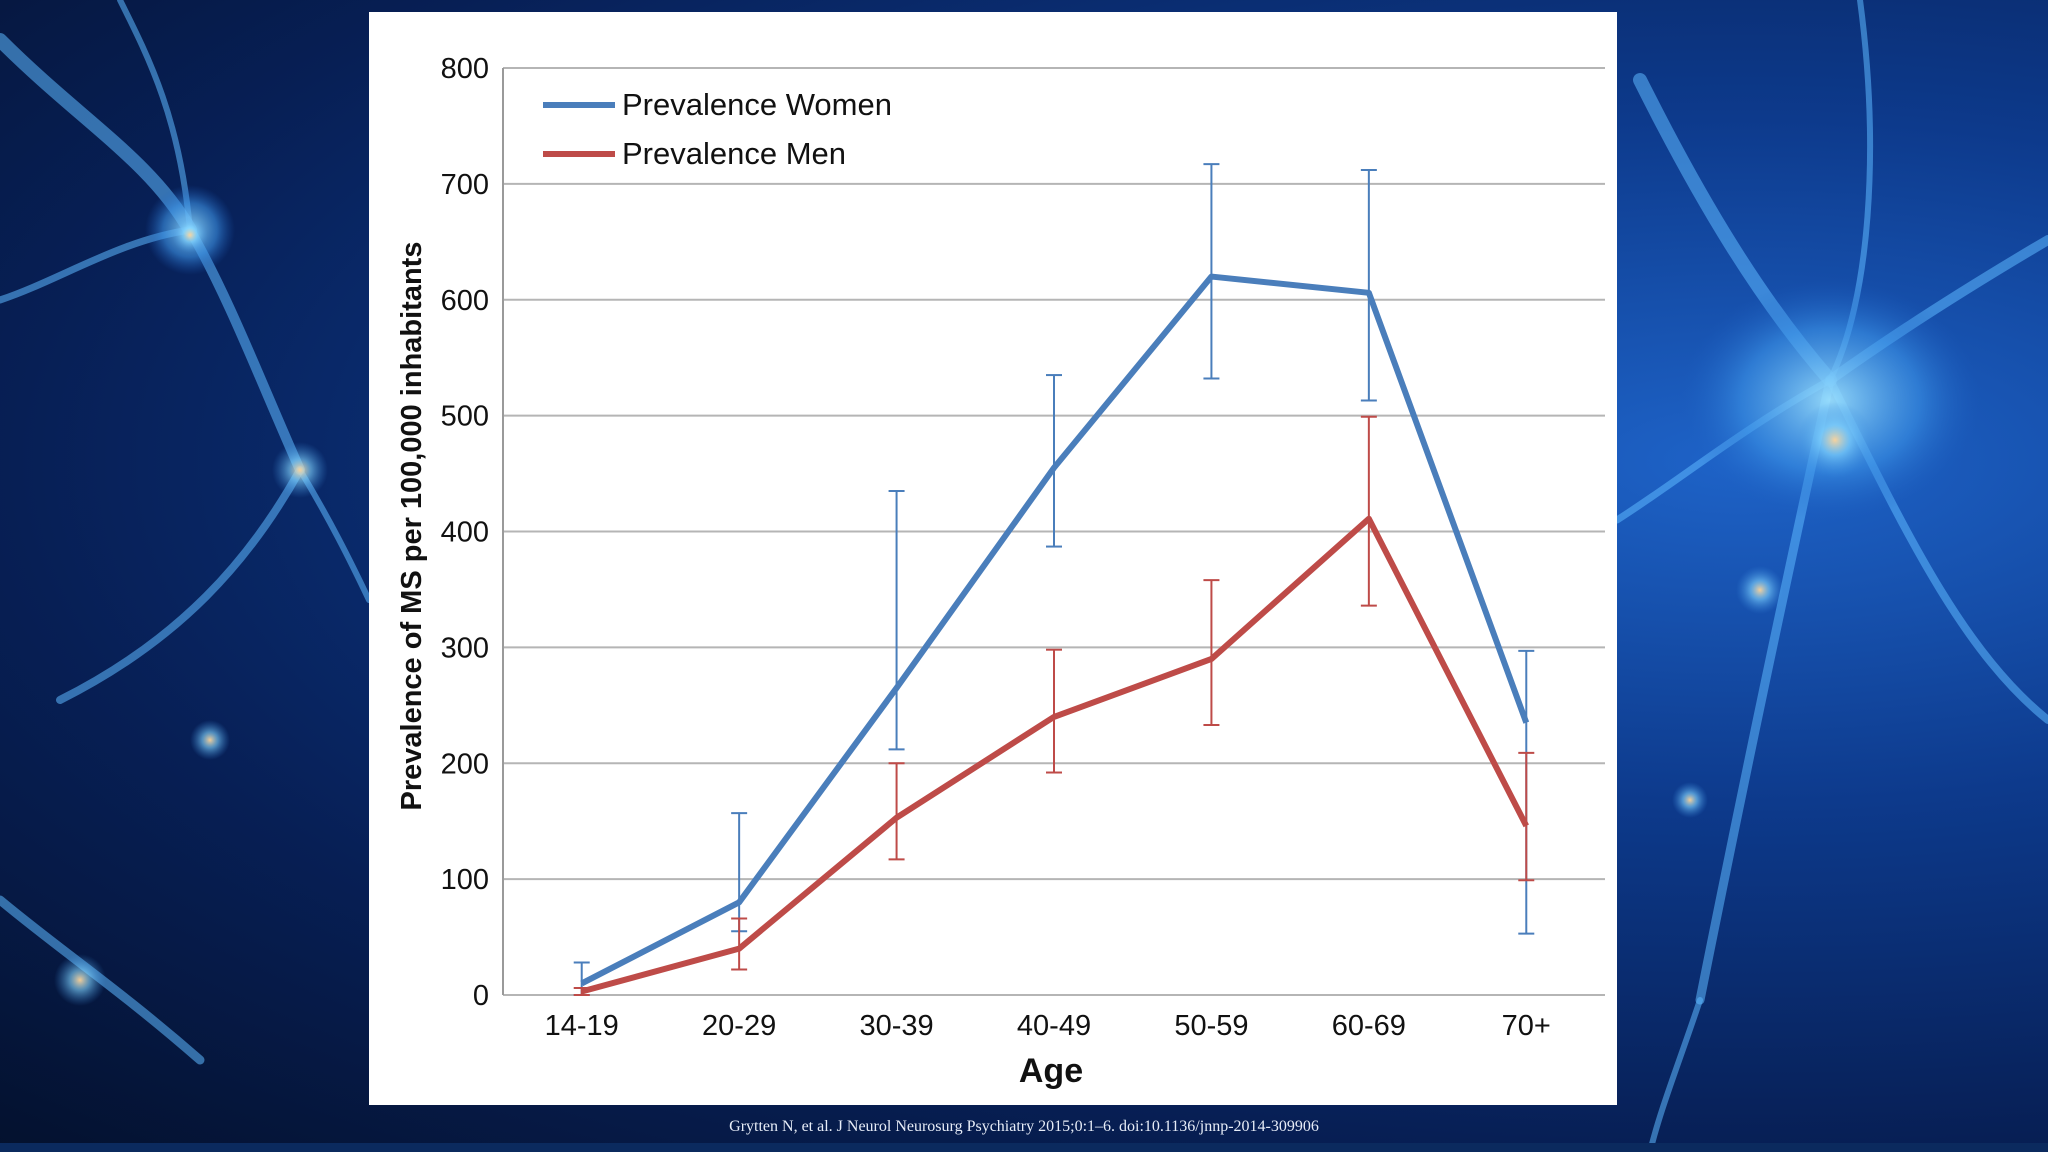 The image size is (2048, 1152). Describe the element at coordinates (1369, 1026) in the screenshot. I see `x-tick-label: 60-69` at that location.